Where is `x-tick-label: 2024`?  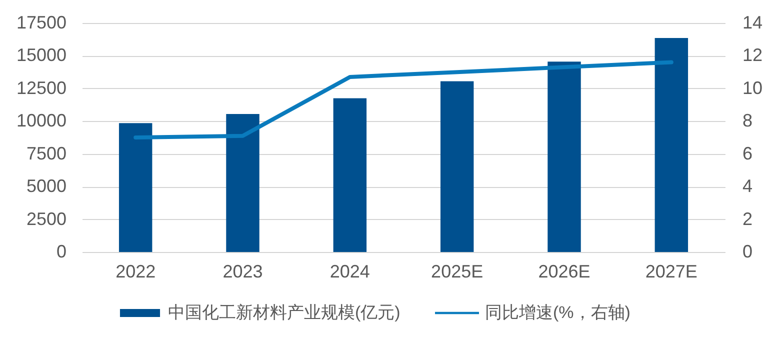 x-tick-label: 2024 is located at coordinates (350, 272).